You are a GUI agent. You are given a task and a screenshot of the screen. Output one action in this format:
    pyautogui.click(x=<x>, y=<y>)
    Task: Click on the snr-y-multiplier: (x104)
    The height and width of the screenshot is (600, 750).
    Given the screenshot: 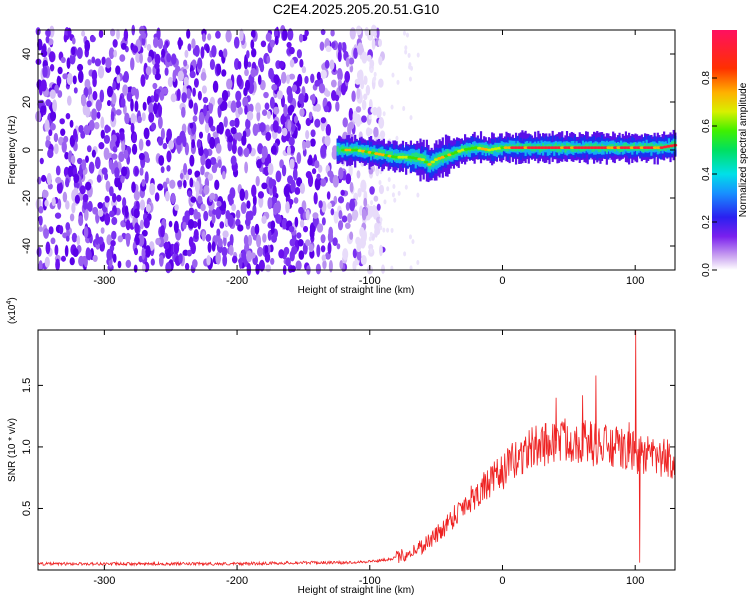 What is the action you would take?
    pyautogui.click(x=12, y=310)
    